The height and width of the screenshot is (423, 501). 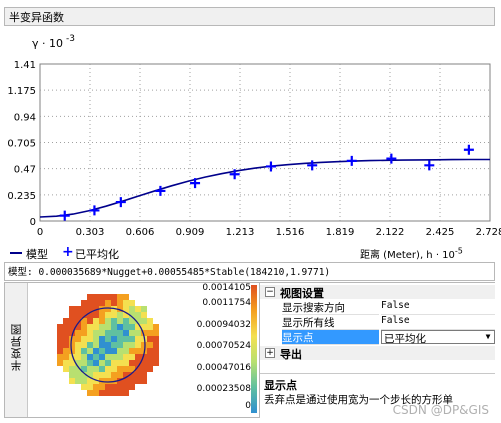 I want to click on chevron-down-icon: ▼, so click(x=488, y=336).